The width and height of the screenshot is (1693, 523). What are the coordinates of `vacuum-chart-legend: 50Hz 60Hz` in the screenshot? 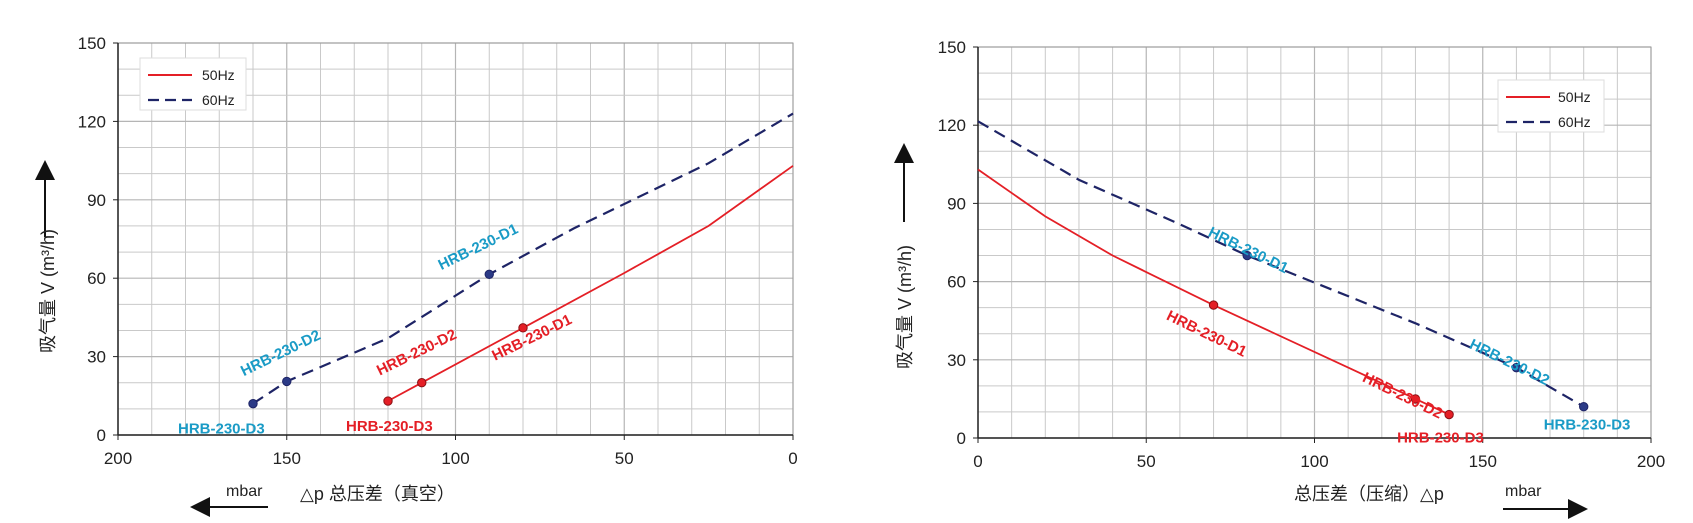 It's located at (193, 84).